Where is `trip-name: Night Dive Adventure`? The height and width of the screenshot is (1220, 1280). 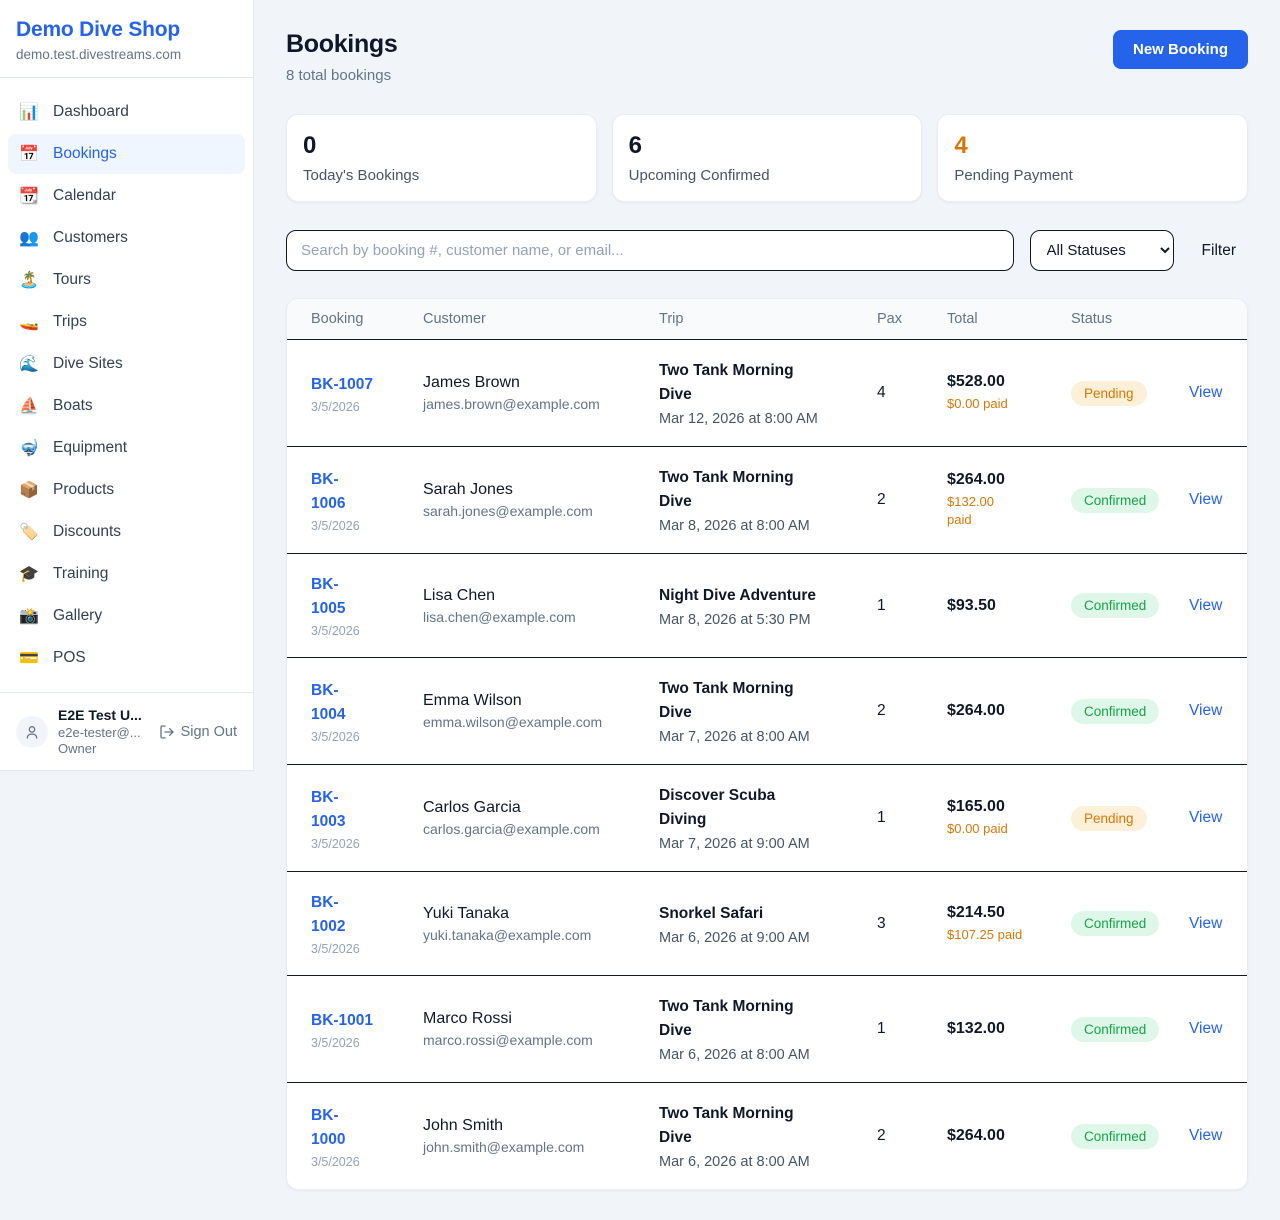
trip-name: Night Dive Adventure is located at coordinates (738, 595).